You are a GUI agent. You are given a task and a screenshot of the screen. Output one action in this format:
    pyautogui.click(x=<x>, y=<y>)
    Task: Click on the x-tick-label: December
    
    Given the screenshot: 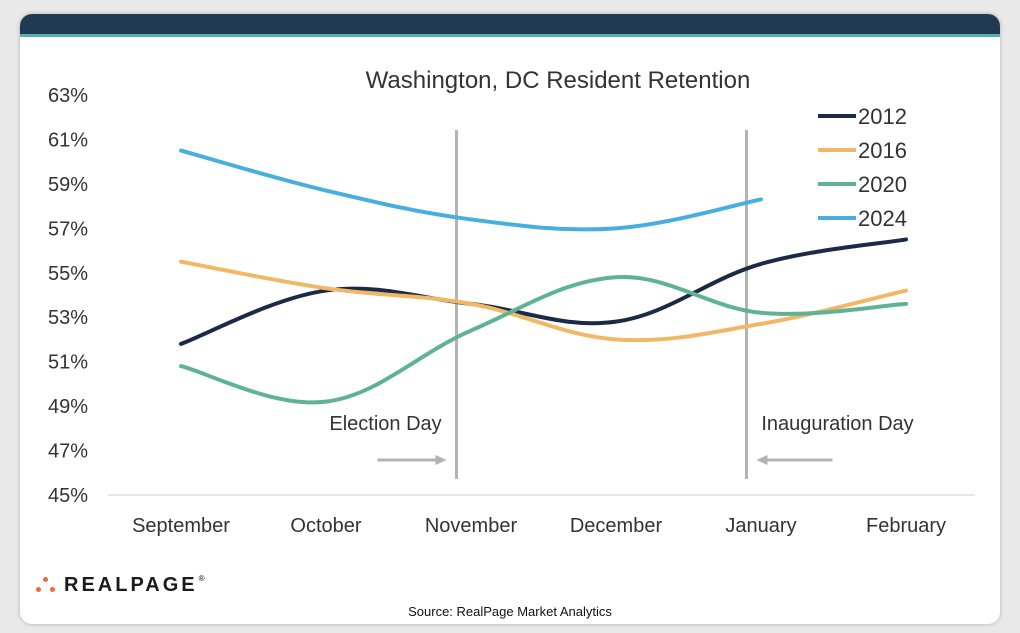 What is the action you would take?
    pyautogui.click(x=616, y=526)
    